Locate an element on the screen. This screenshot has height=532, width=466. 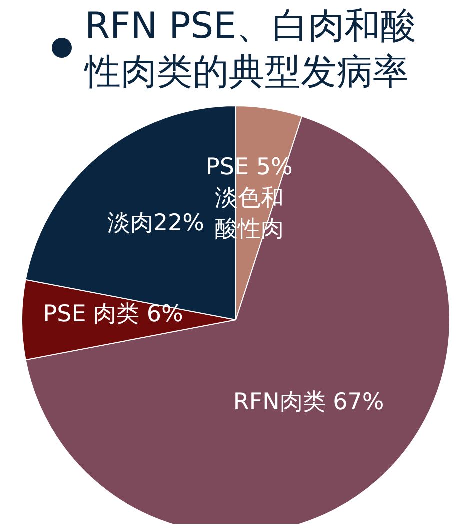
slice-label: RFN肉类 67% is located at coordinates (308, 403).